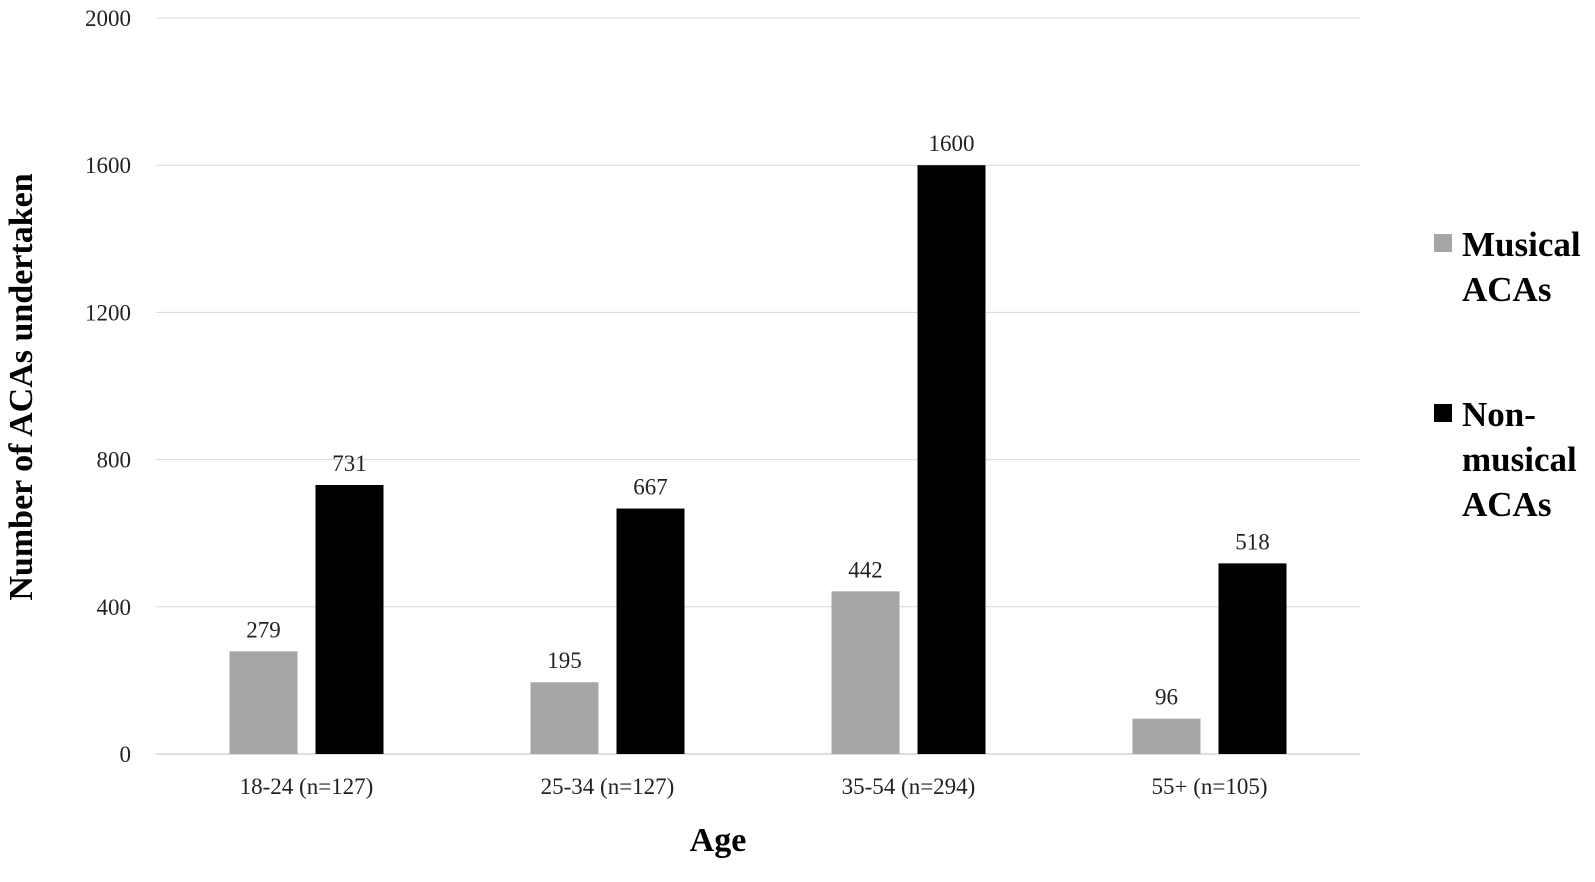 The width and height of the screenshot is (1595, 882). I want to click on data-label-musical-acas-55-n-105: 96, so click(1166, 697).